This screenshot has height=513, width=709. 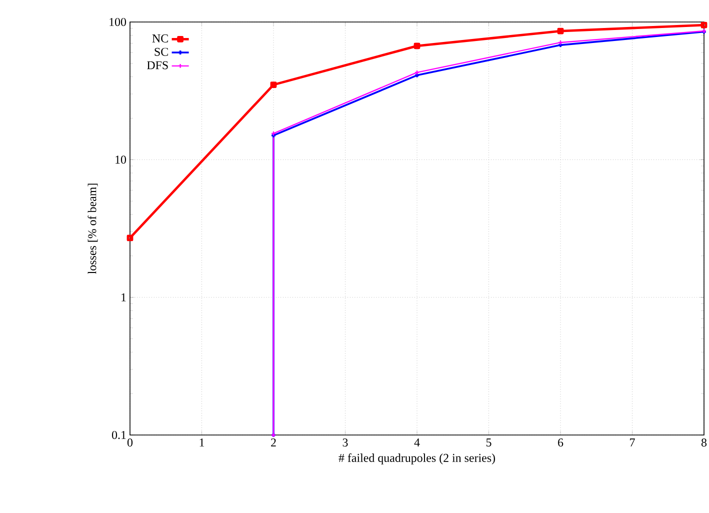 What do you see at coordinates (632, 442) in the screenshot?
I see `x-tick-label: 7` at bounding box center [632, 442].